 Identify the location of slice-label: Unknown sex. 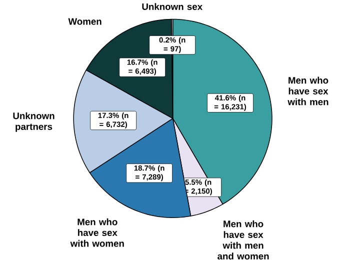
(172, 6).